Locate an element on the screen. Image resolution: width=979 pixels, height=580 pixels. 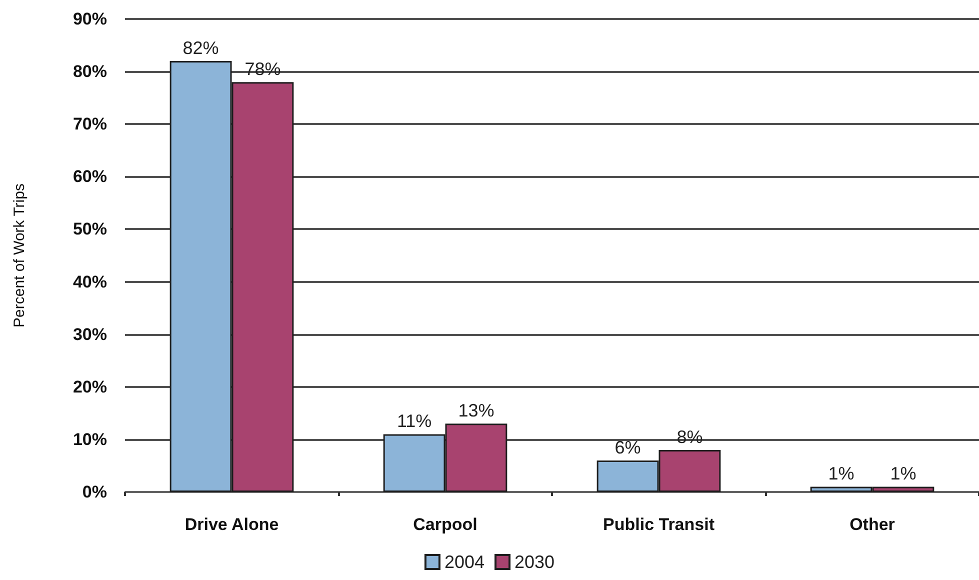
data-label: 13% is located at coordinates (476, 410).